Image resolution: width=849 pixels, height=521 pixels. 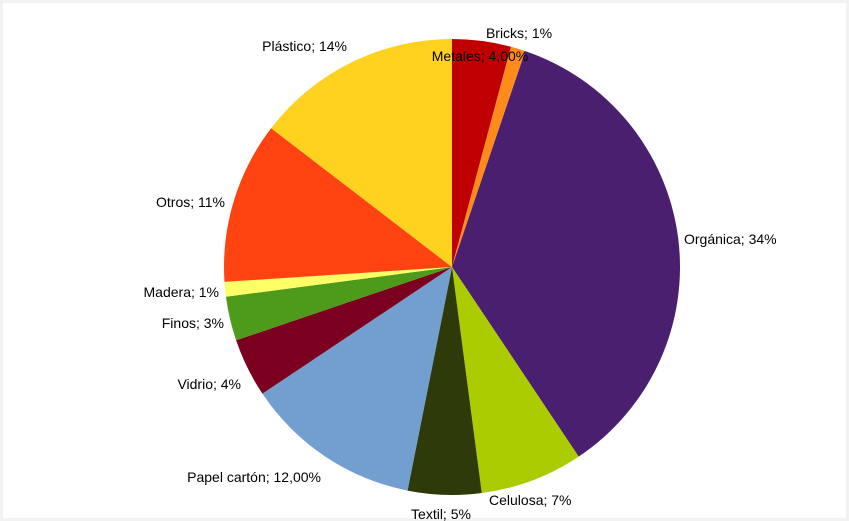 I want to click on slice-label: Metales; 4,00%, so click(x=480, y=56).